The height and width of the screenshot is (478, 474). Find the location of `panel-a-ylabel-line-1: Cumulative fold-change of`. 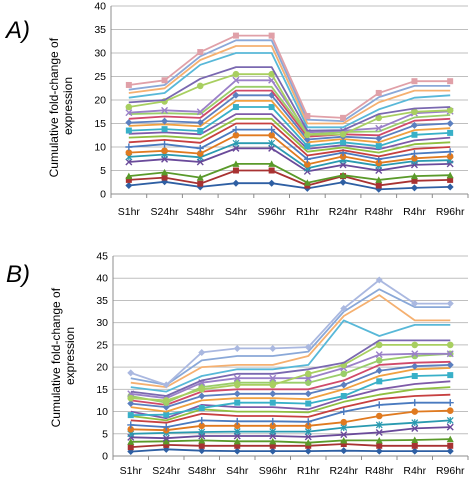

panel-a-ylabel-line-1: Cumulative fold-change of is located at coordinates (54, 107).